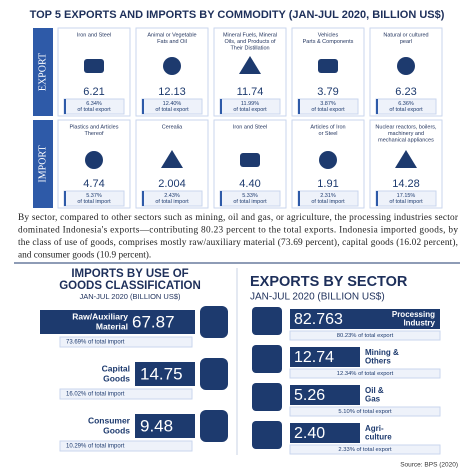  What do you see at coordinates (309, 395) in the screenshot?
I see `item-value: 5.26` at bounding box center [309, 395].